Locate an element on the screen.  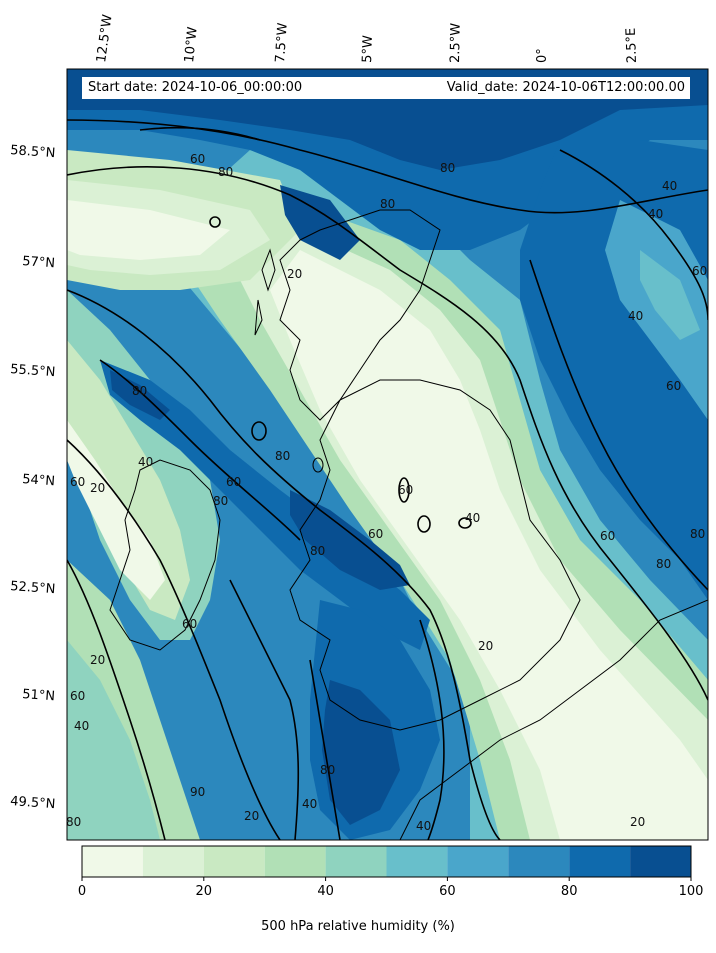
lon-label: 5°W is located at coordinates (368, 49).